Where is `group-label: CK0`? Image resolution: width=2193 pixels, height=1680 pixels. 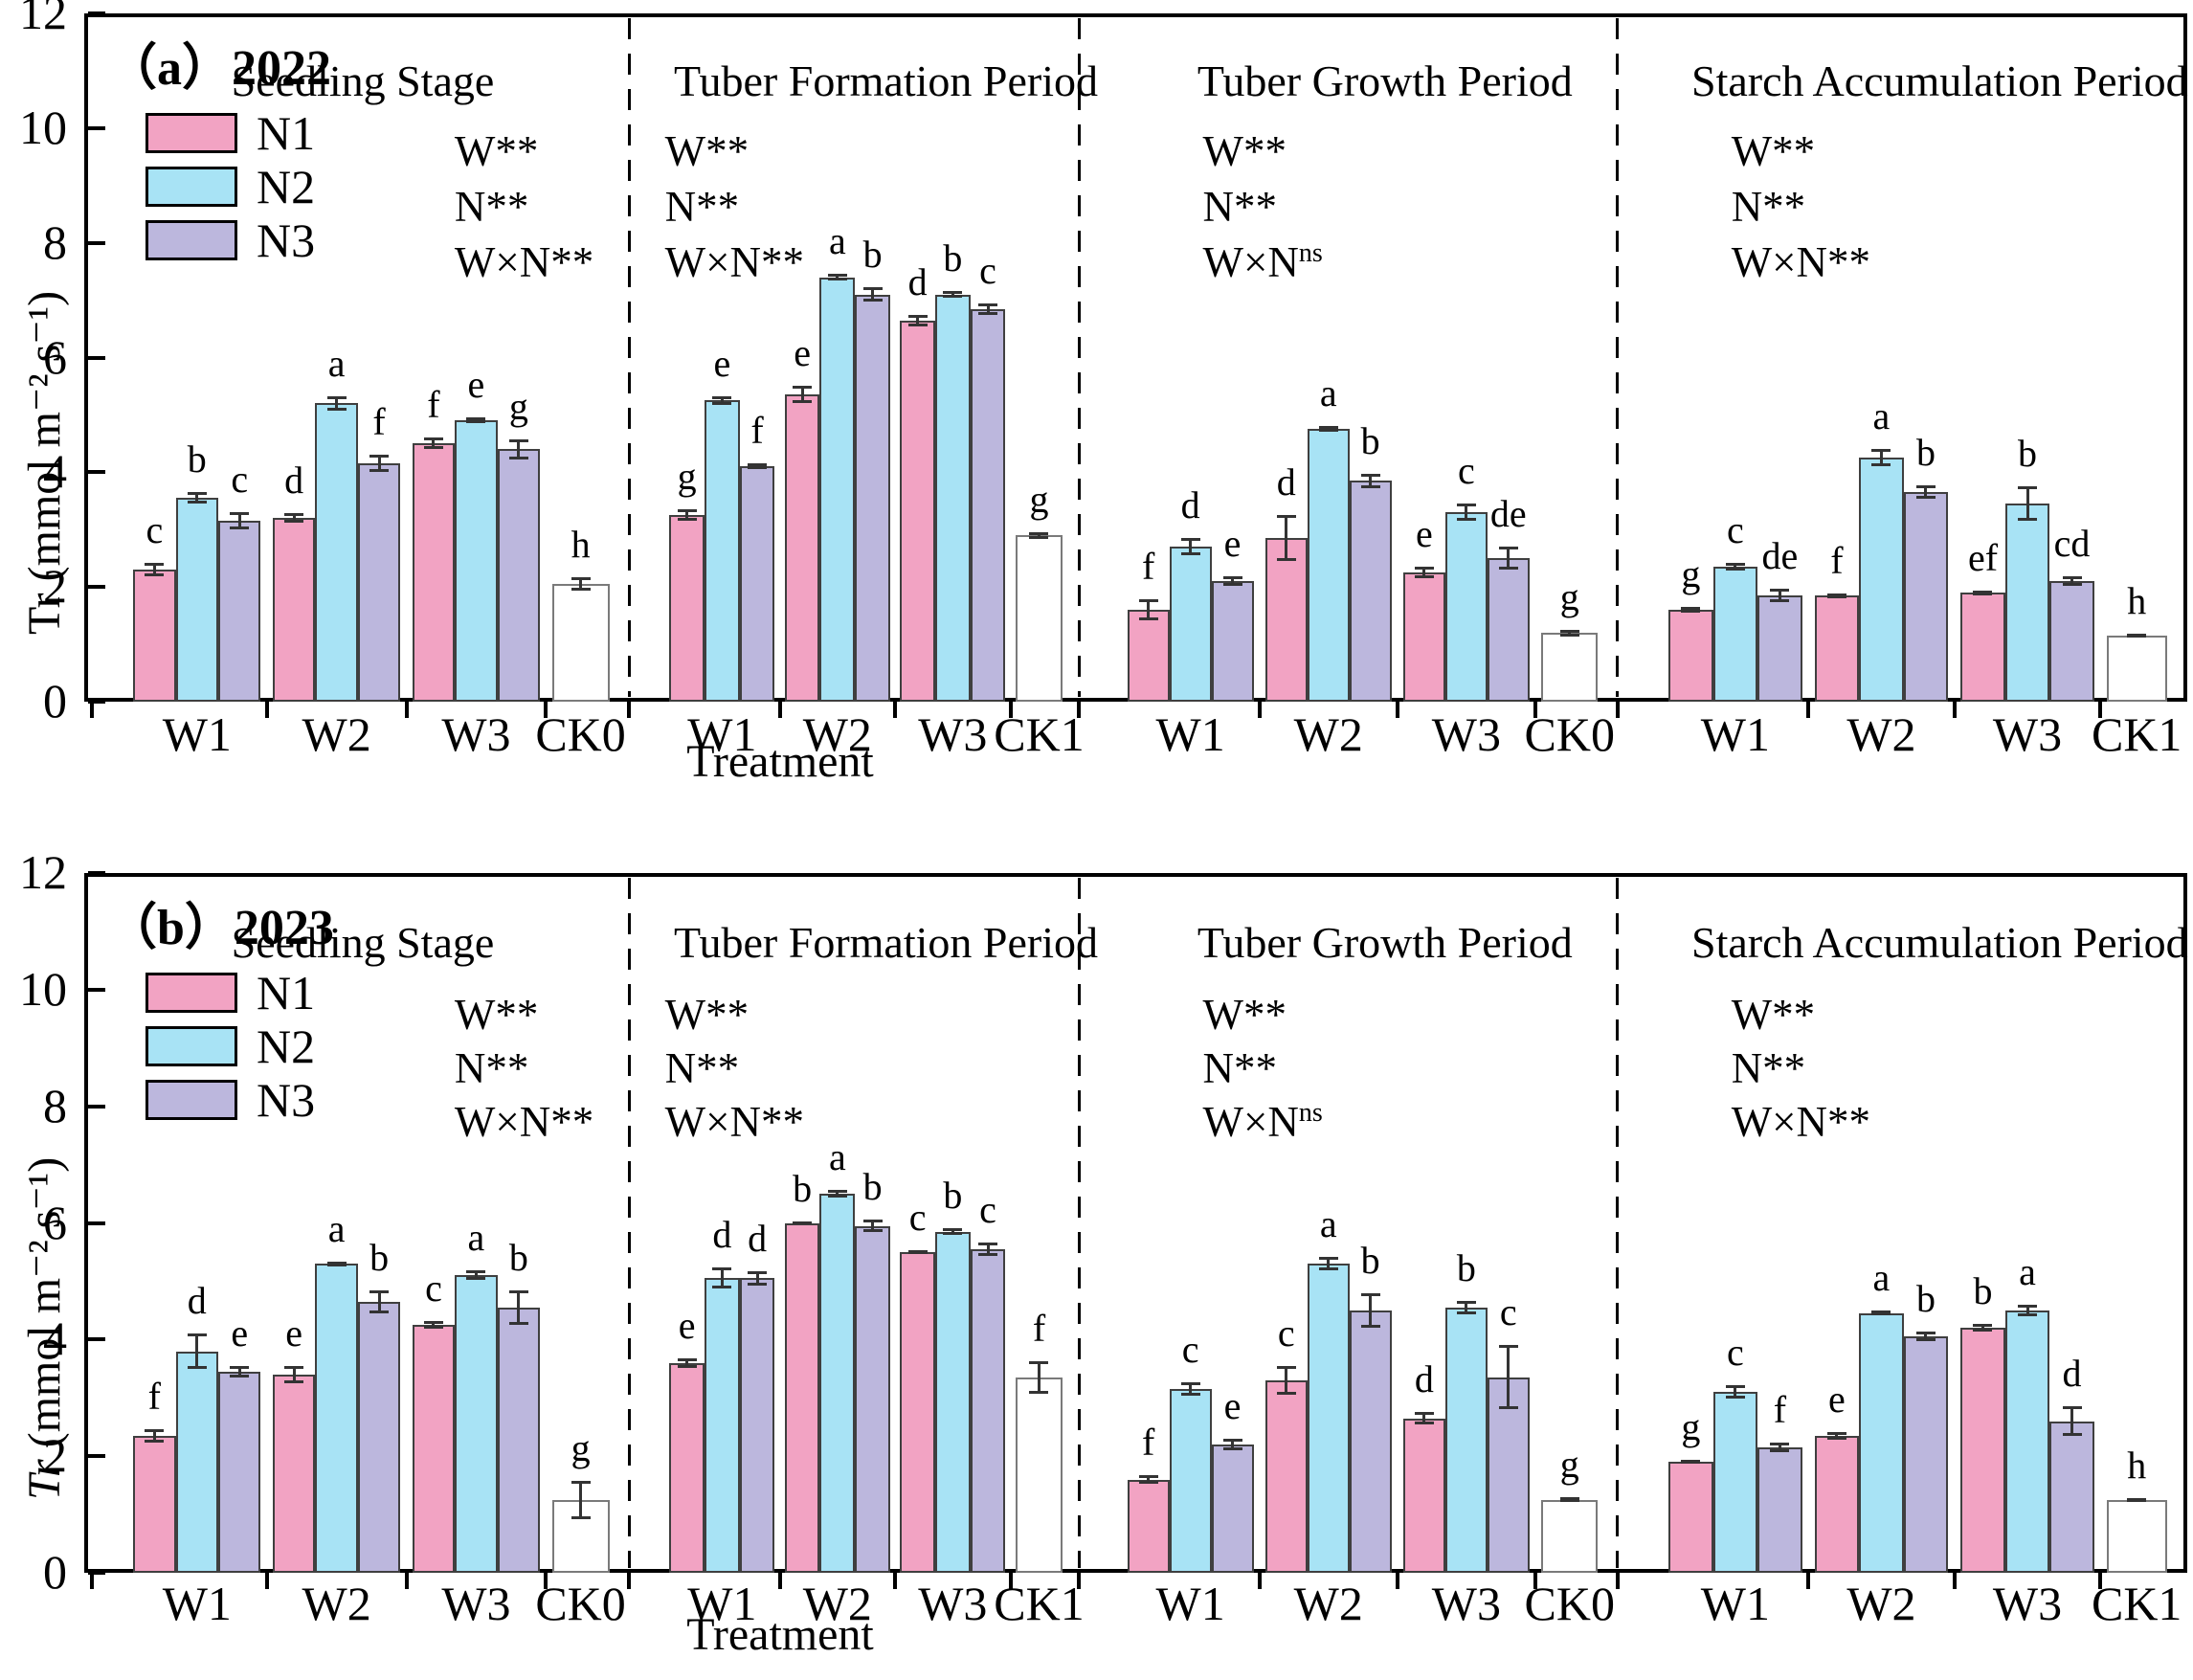
group-label: CK0 is located at coordinates (580, 734).